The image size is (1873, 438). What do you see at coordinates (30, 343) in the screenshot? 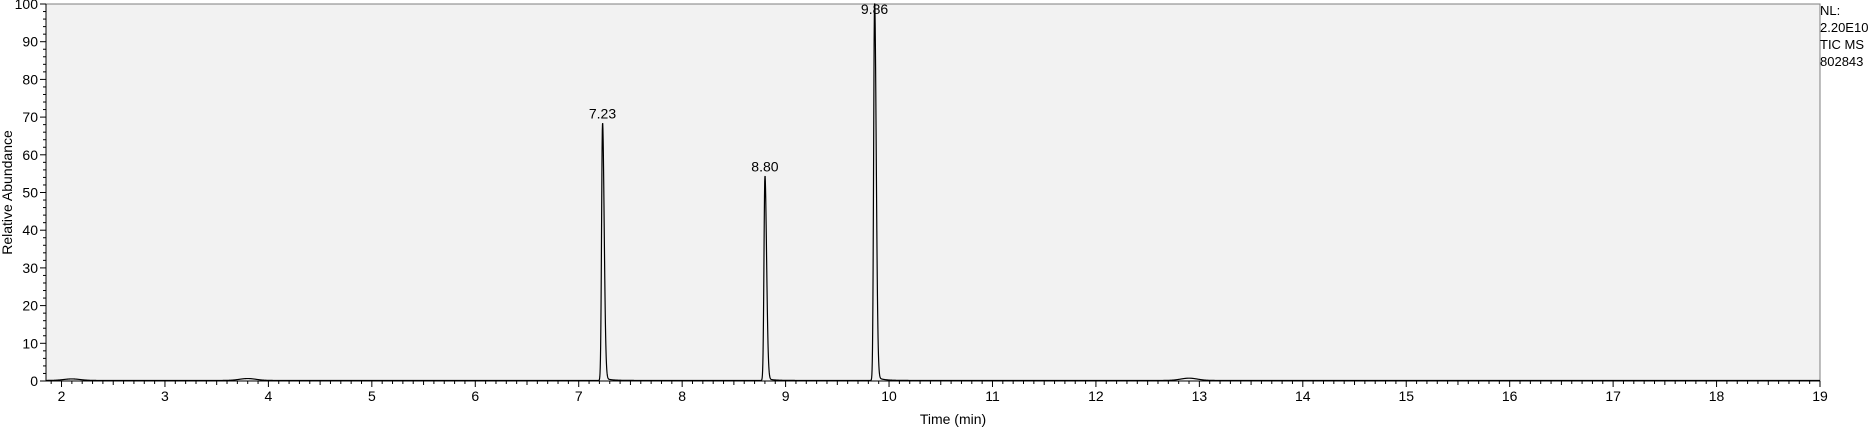
I see `y-tick-label: 10` at bounding box center [30, 343].